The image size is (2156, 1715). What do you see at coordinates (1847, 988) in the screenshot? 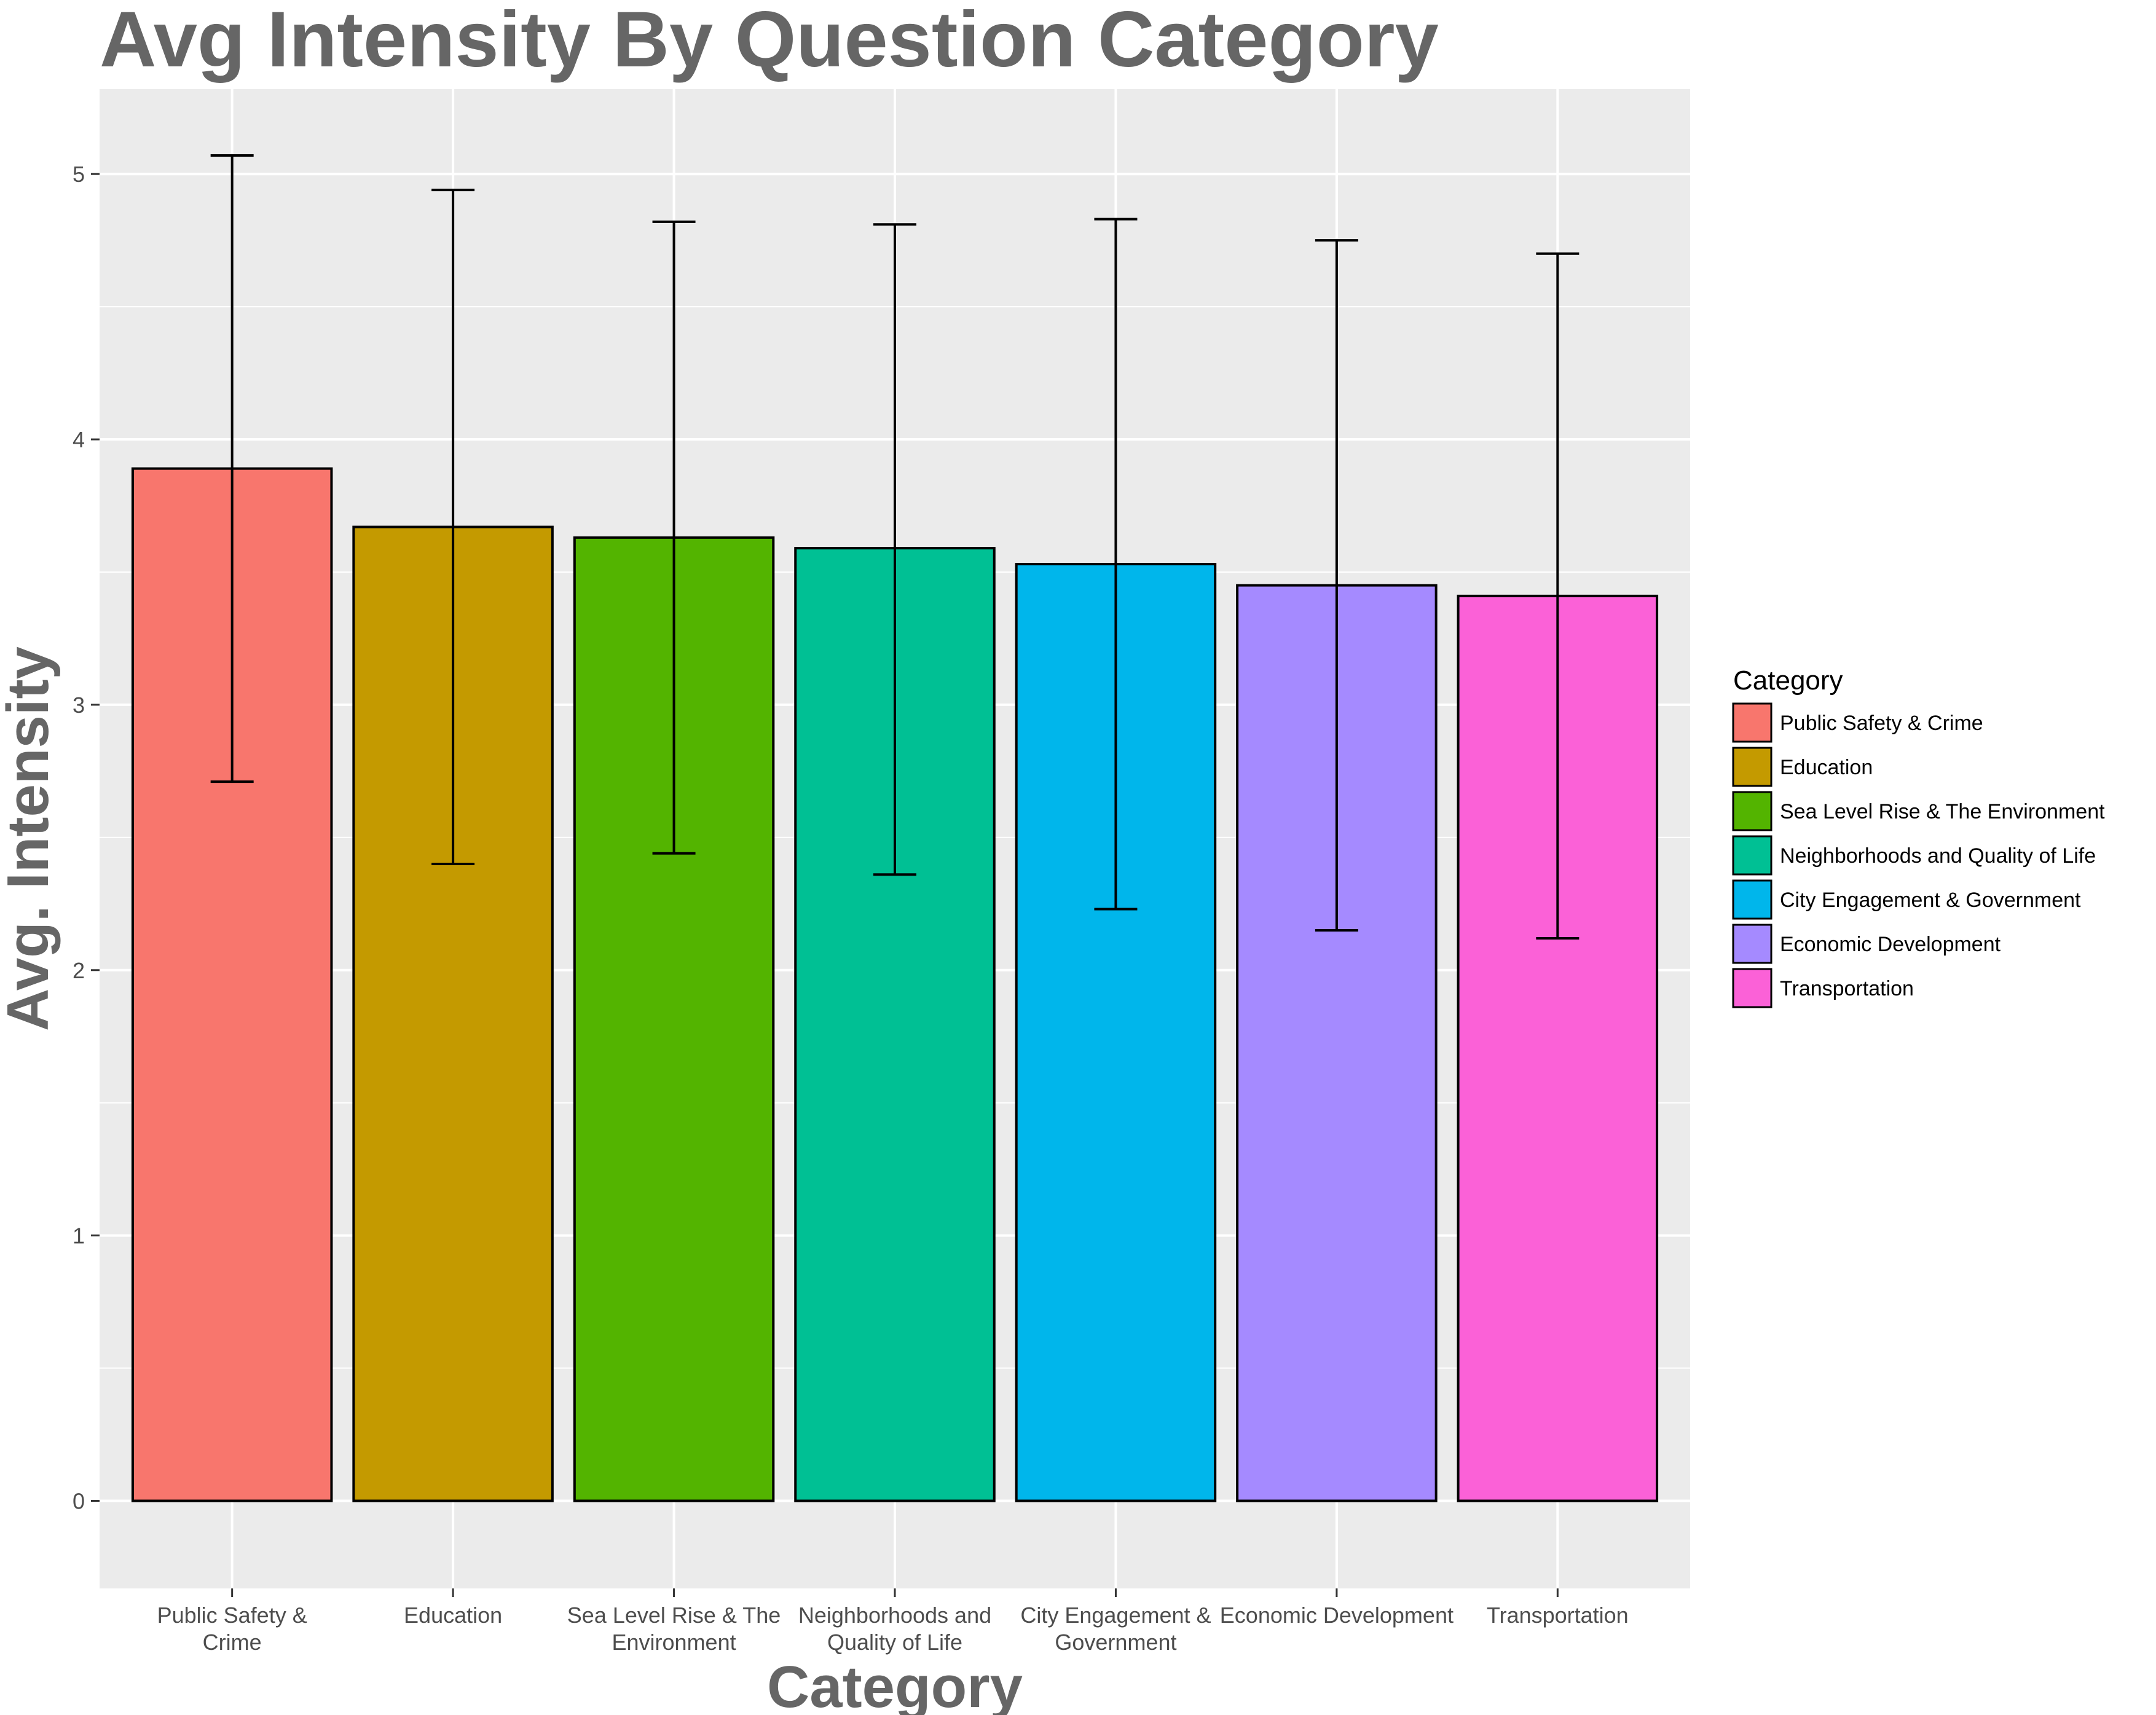
I see `legend-label: Transportation` at bounding box center [1847, 988].